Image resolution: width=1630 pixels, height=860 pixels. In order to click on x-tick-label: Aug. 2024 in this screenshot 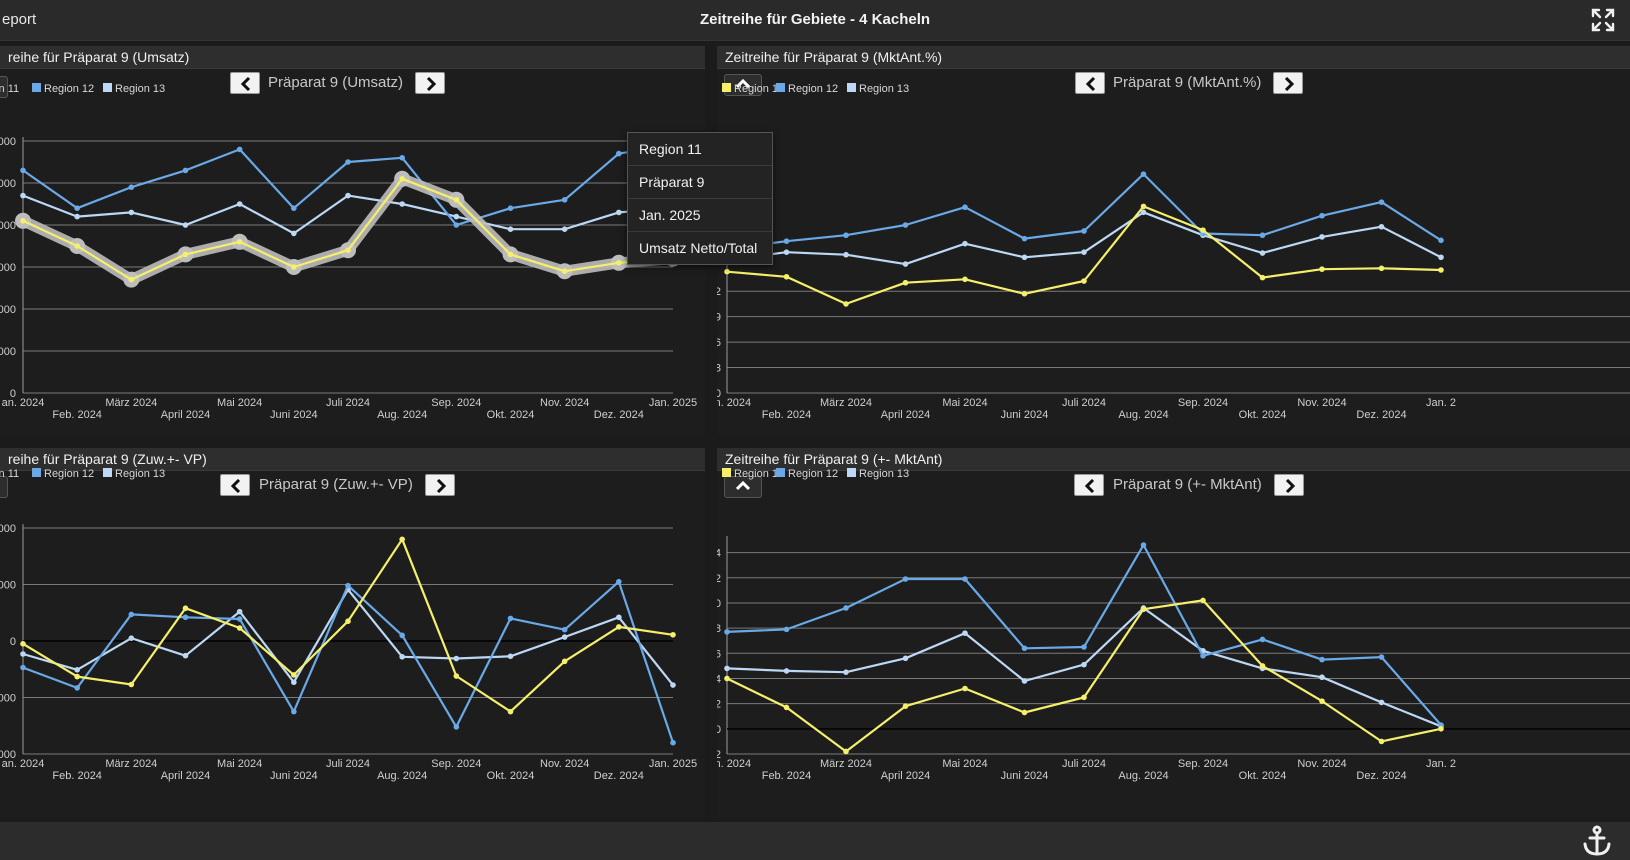, I will do `click(1143, 415)`.